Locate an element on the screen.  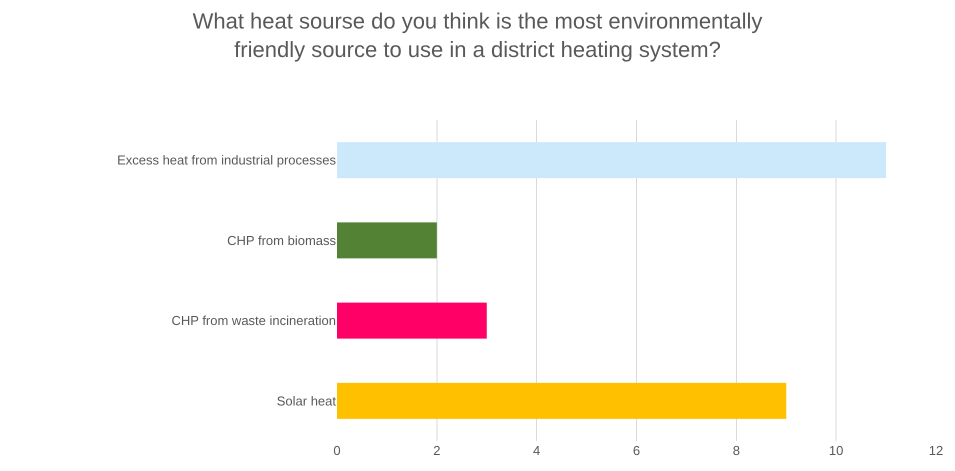
y-tick-label: CHP from waste incineration is located at coordinates (254, 320).